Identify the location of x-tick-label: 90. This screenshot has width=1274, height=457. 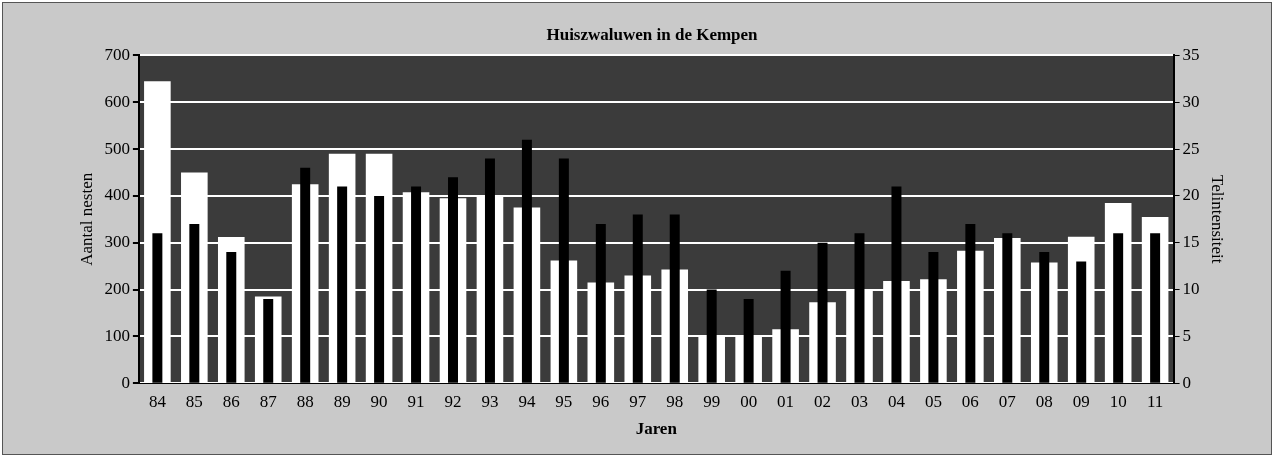
(379, 401).